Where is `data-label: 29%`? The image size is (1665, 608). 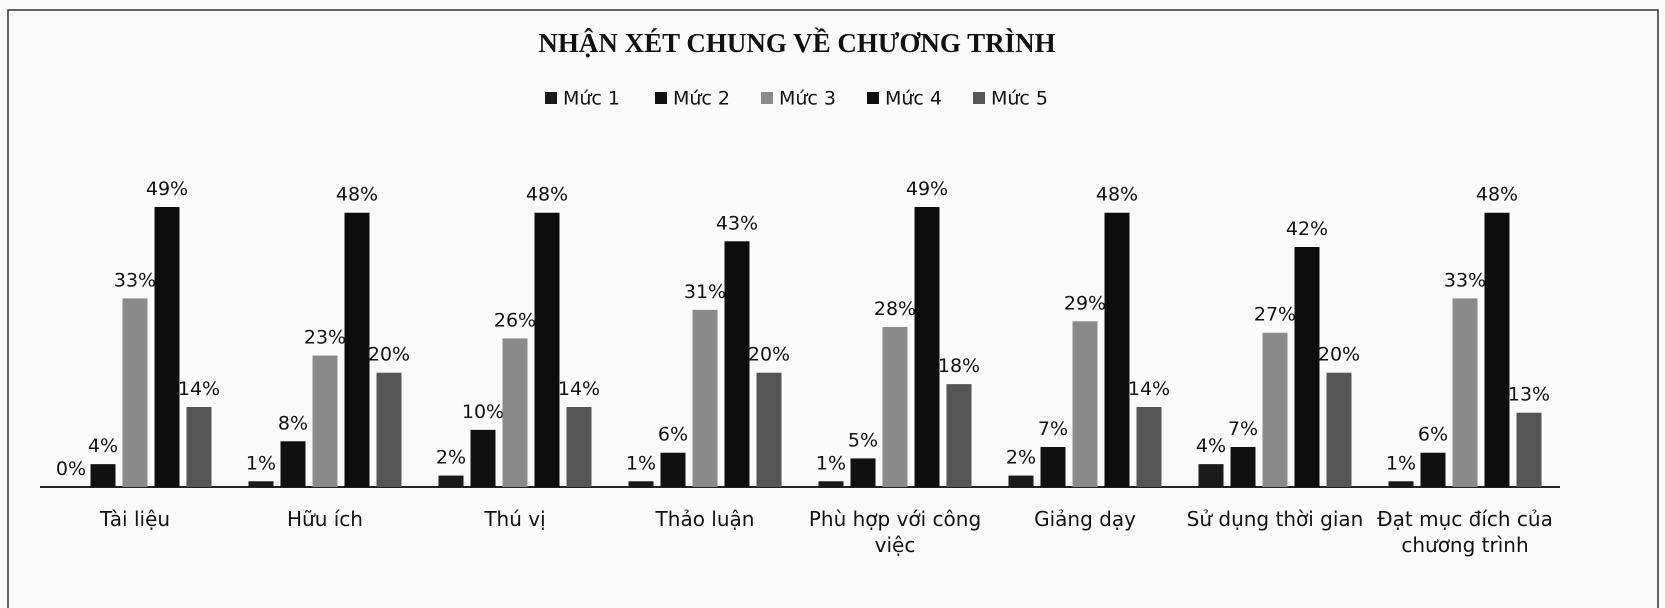
data-label: 29% is located at coordinates (1085, 303).